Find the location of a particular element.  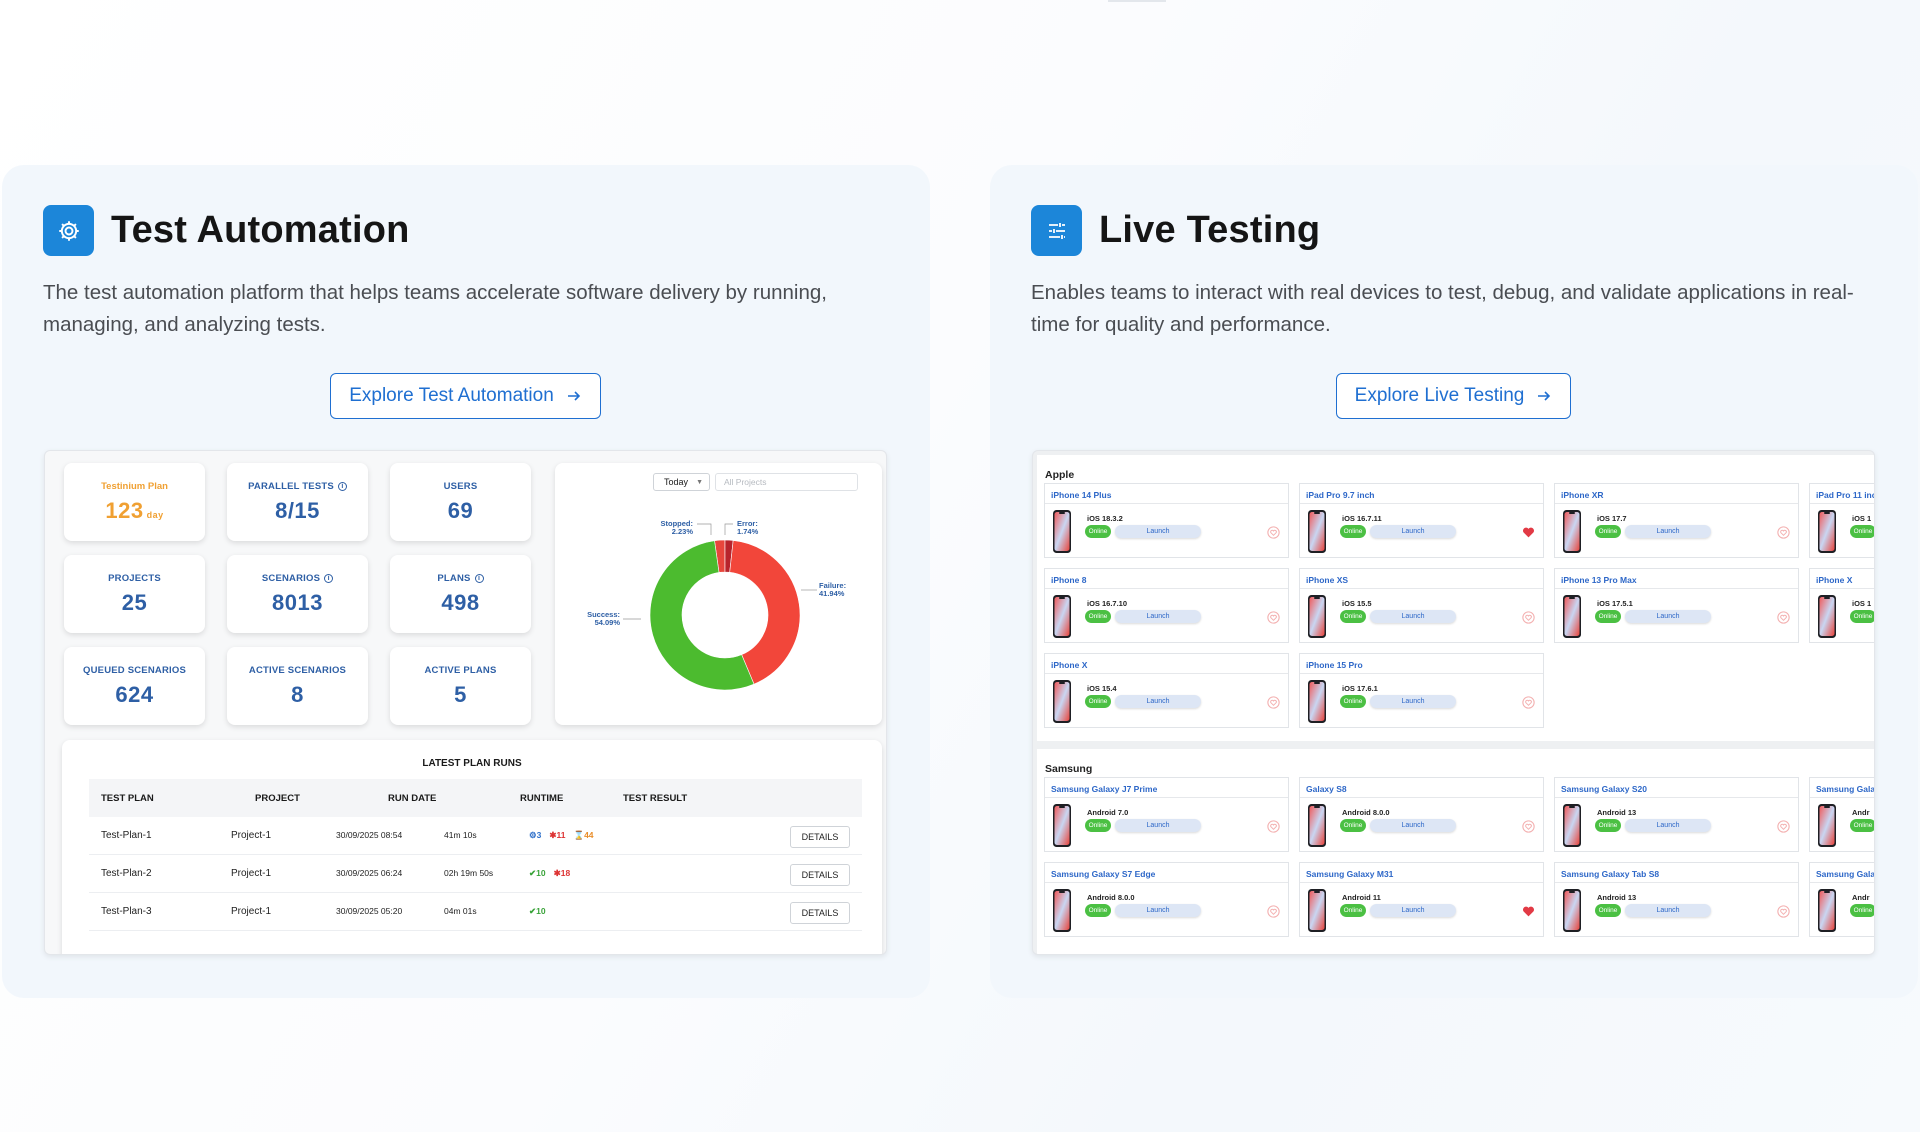

os-version: Andr is located at coordinates (1861, 812).